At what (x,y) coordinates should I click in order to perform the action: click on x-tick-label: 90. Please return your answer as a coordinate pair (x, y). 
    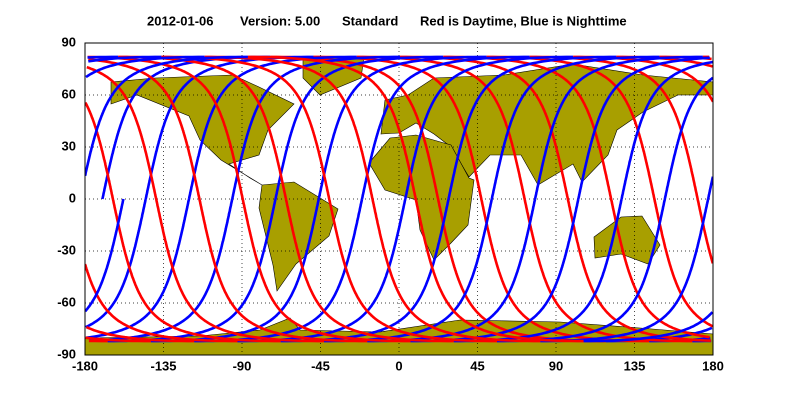
    Looking at the image, I should click on (556, 365).